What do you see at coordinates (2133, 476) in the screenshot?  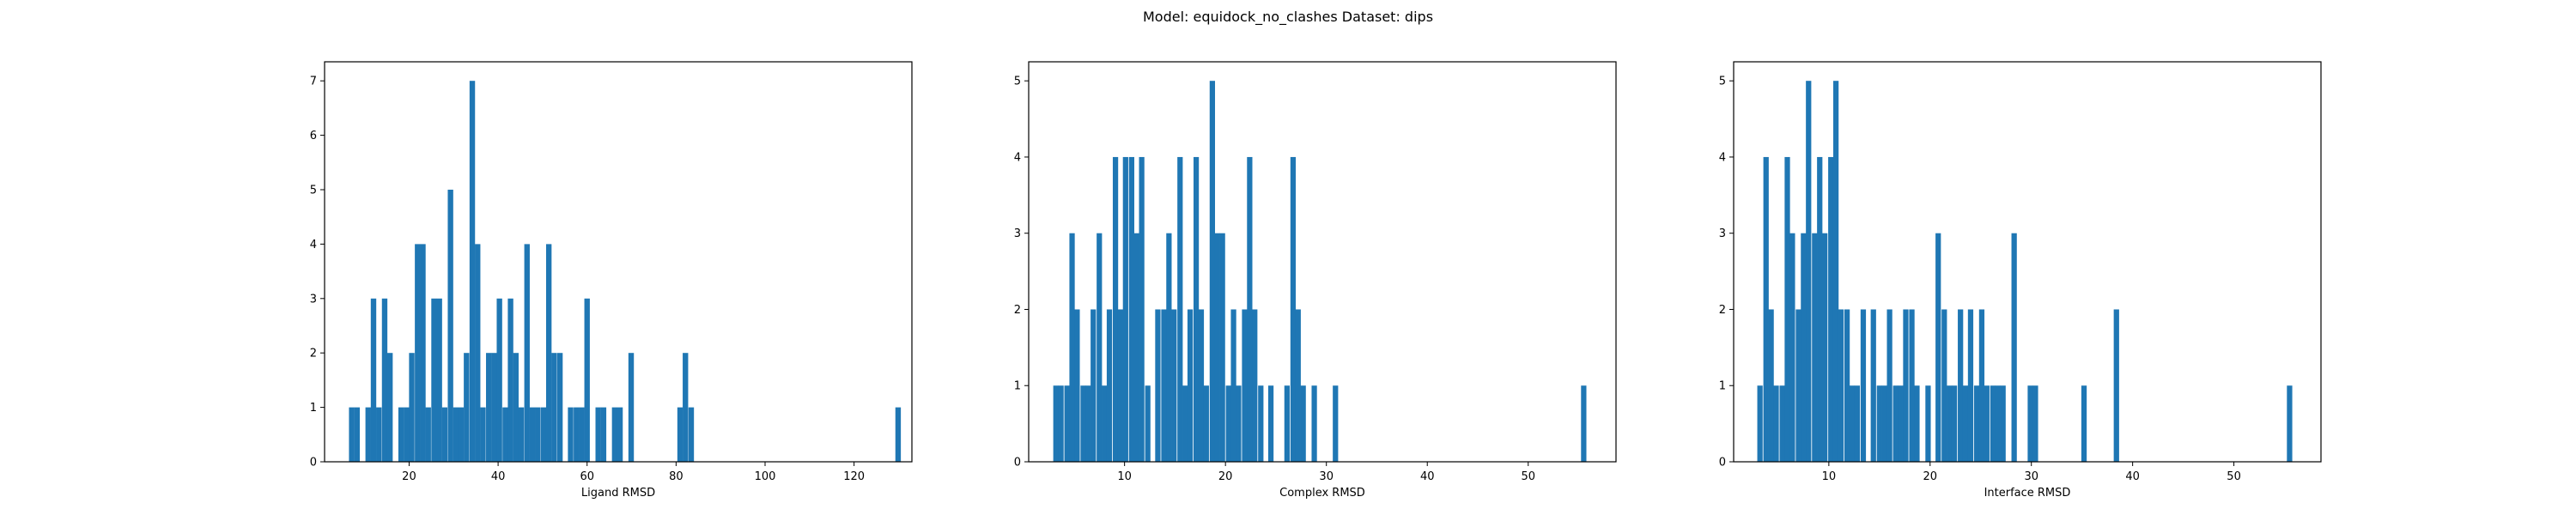 I see `x-tick-label: 40` at bounding box center [2133, 476].